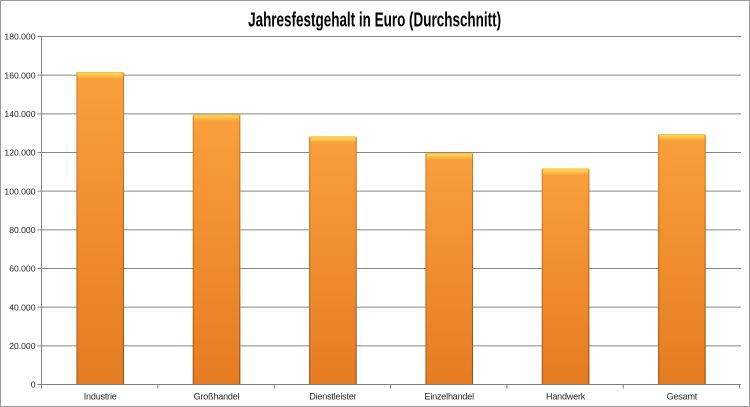  What do you see at coordinates (22, 269) in the screenshot?
I see `svg-text: 60.000` at bounding box center [22, 269].